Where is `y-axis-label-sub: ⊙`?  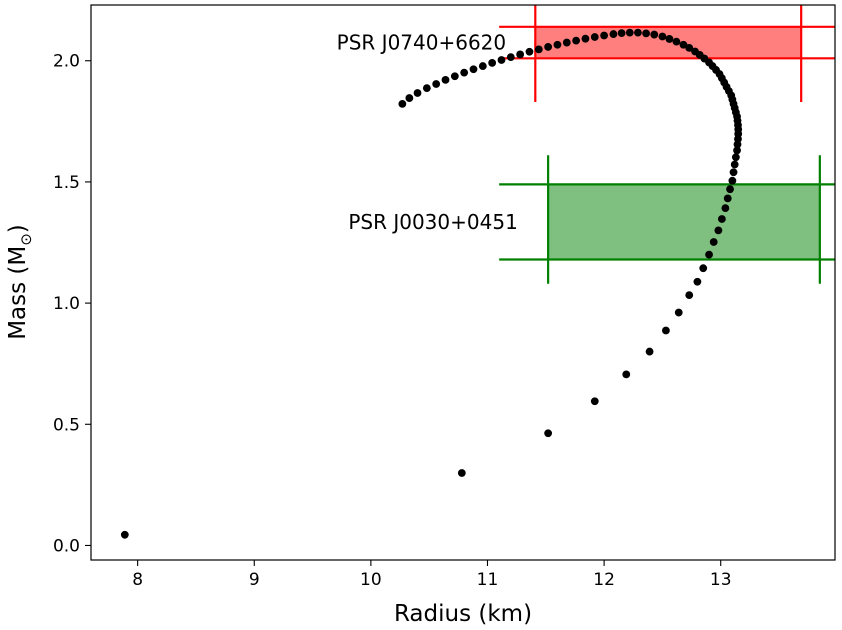
y-axis-label-sub: ⊙ is located at coordinates (26, 239).